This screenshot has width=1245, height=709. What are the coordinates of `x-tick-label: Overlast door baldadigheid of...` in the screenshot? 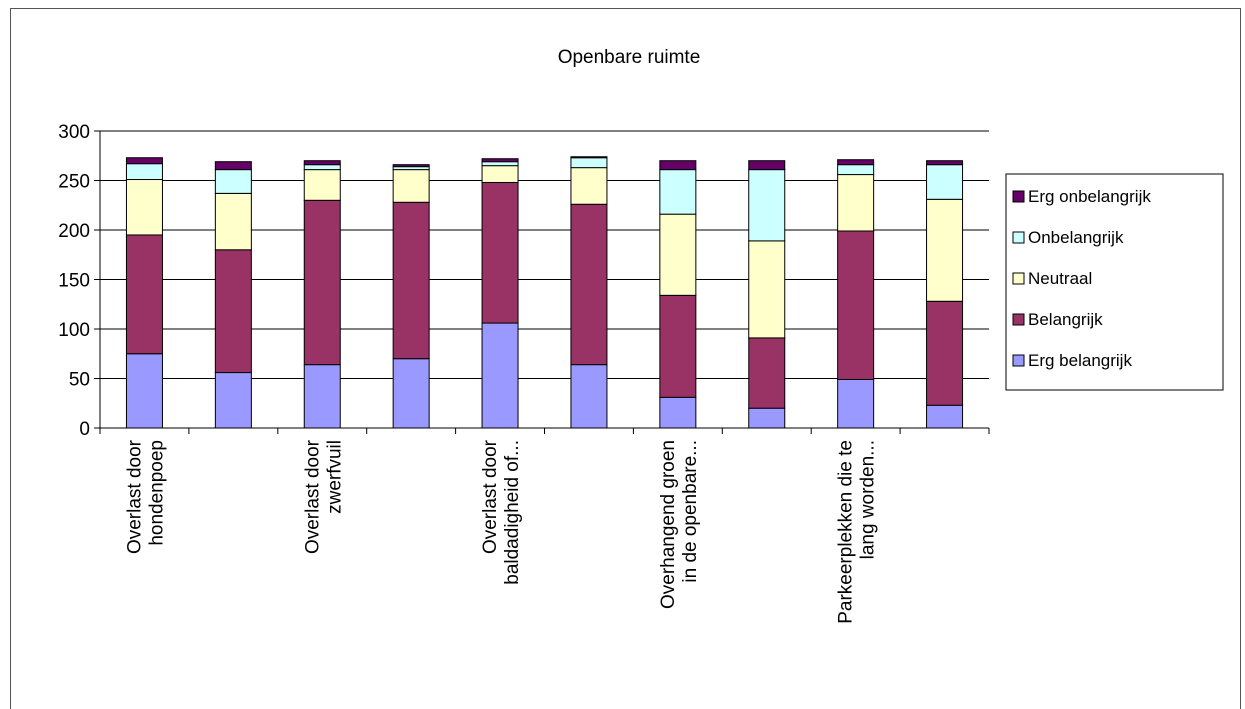 It's located at (501, 511).